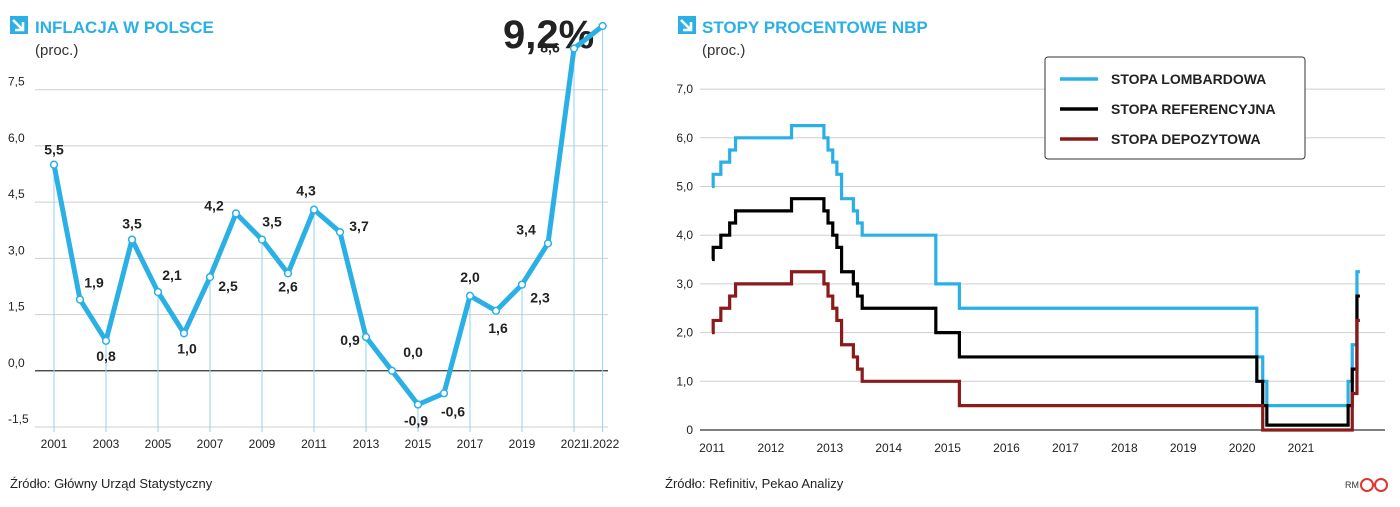 Image resolution: width=1400 pixels, height=507 pixels. What do you see at coordinates (754, 483) in the screenshot?
I see `rates-source: Źródło: Refinitiv, Pekao Analizy` at bounding box center [754, 483].